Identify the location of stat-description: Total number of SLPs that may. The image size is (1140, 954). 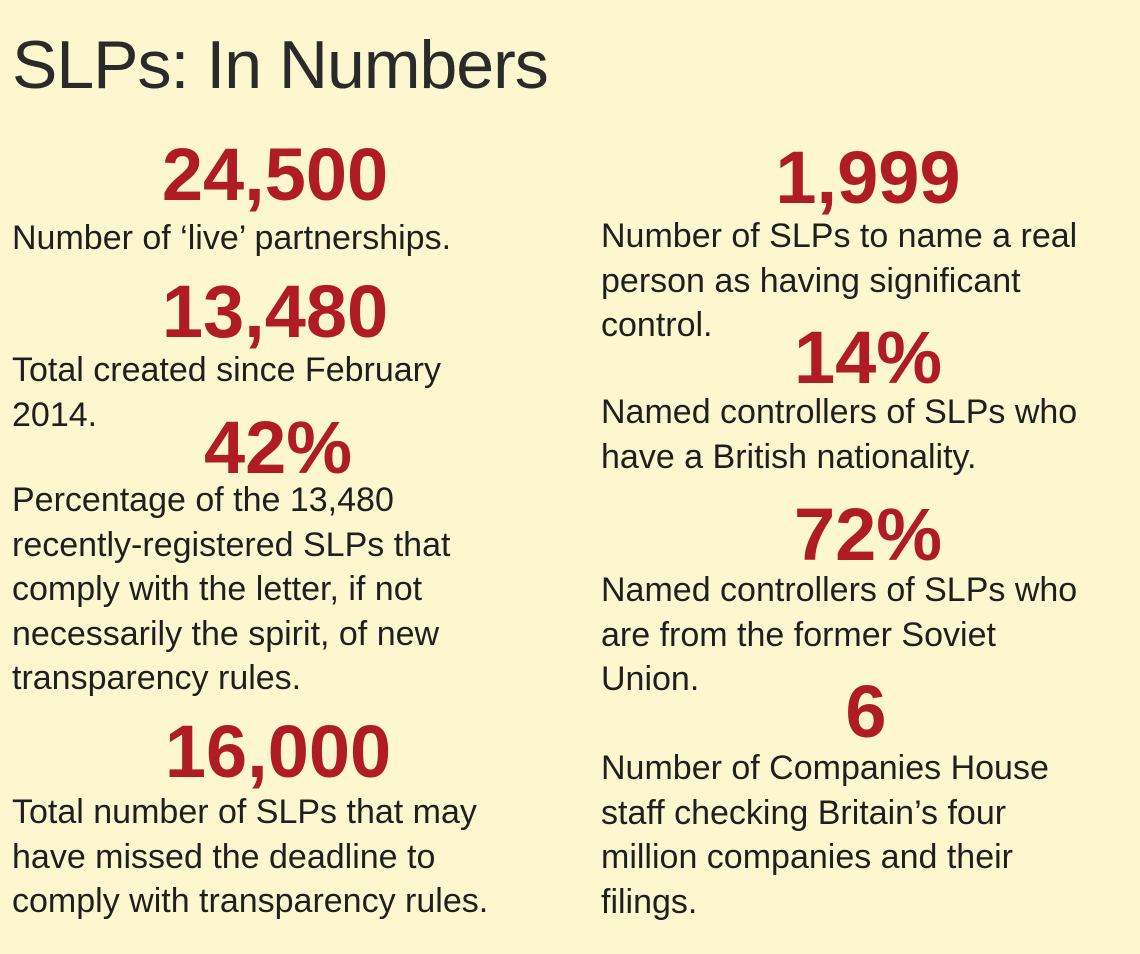
(244, 812).